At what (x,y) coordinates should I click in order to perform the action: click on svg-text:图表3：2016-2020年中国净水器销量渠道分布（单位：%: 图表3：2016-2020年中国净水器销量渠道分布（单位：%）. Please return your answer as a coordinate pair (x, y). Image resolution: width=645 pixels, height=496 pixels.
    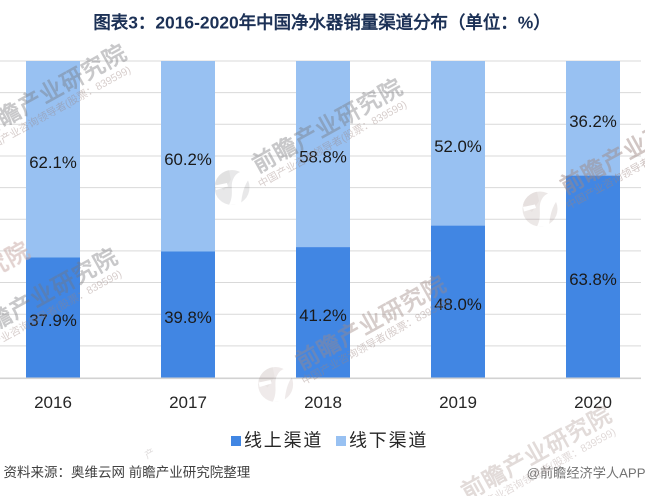
    Looking at the image, I should click on (321, 23).